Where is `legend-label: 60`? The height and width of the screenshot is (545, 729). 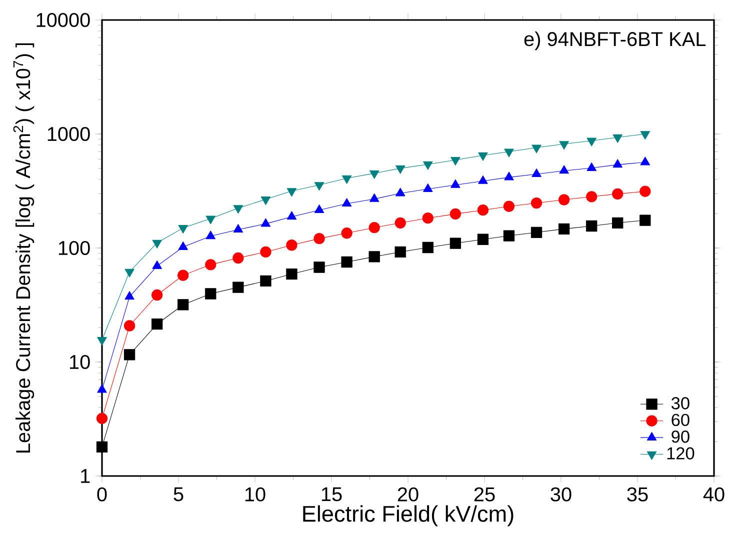
legend-label: 60 is located at coordinates (681, 420).